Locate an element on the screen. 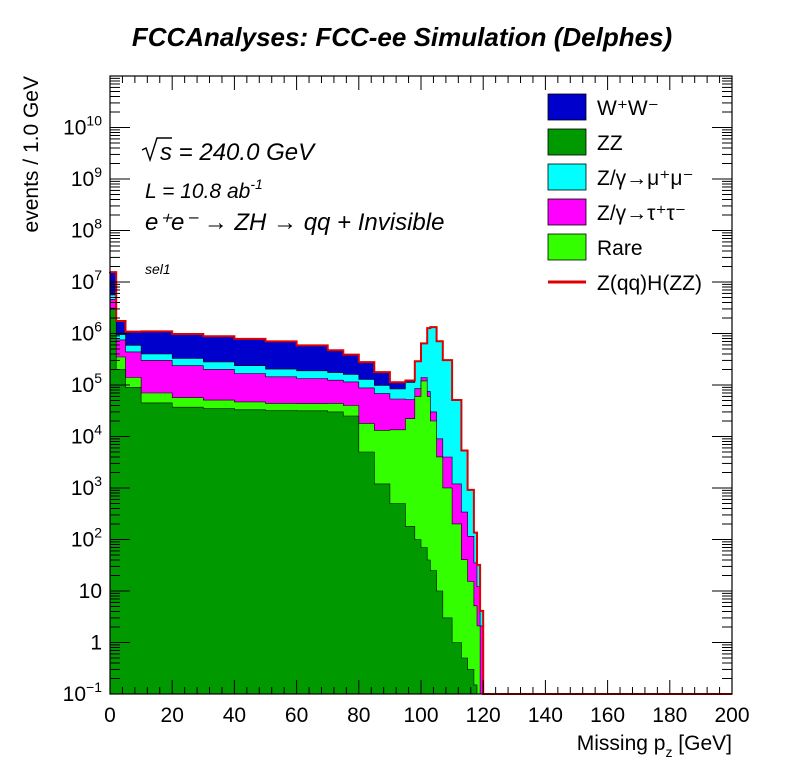 This screenshot has width=796, height=772. y-tick-label: 10⁶ is located at coordinates (86, 332).